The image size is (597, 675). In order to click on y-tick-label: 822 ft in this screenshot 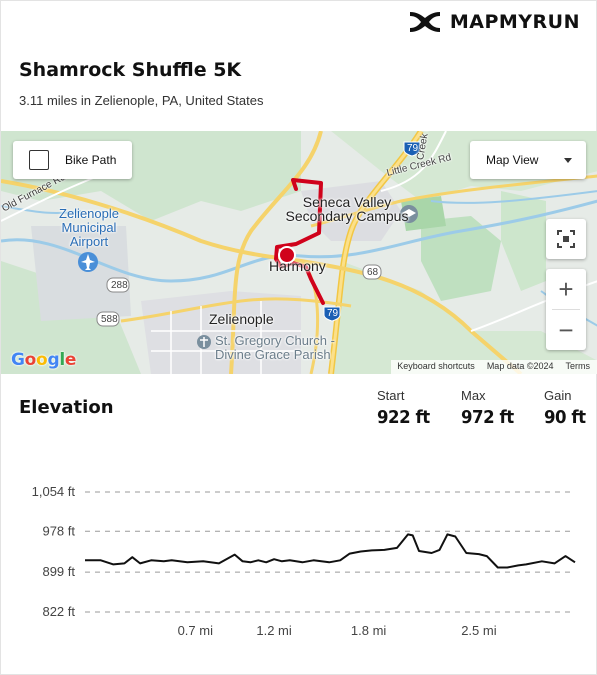, I will do `click(58, 611)`.